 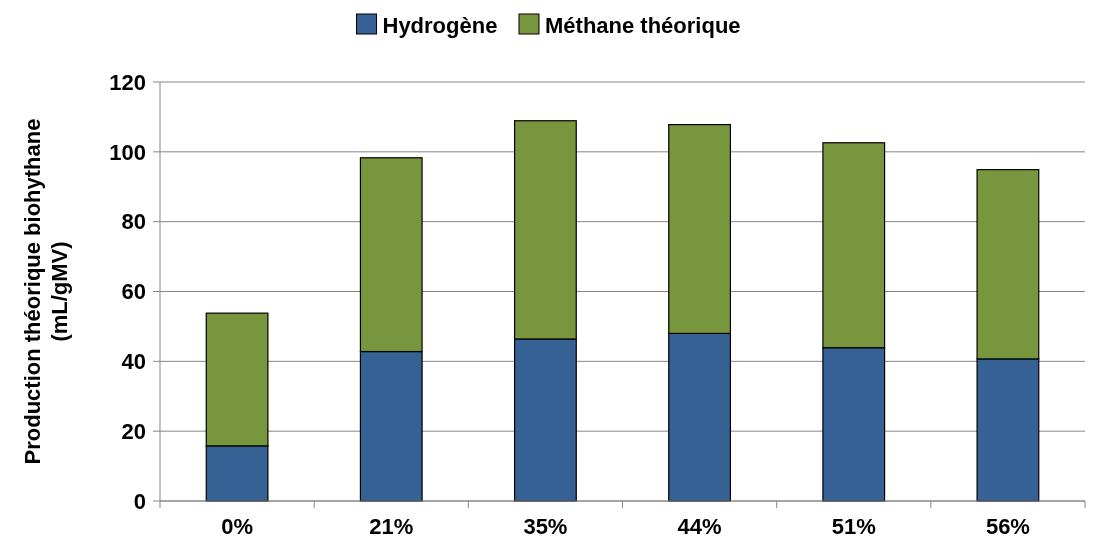 I want to click on y-tick-label: 0, so click(x=139, y=501).